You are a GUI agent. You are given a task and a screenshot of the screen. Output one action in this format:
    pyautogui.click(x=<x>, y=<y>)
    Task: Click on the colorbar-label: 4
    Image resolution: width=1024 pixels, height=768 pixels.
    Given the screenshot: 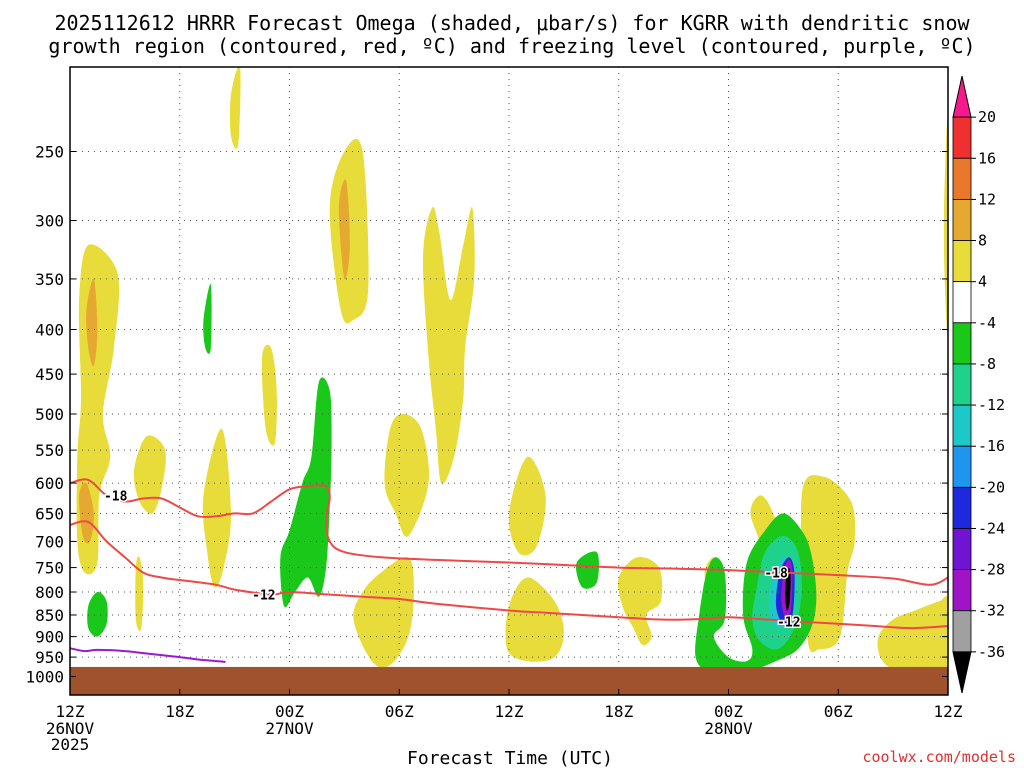 What is the action you would take?
    pyautogui.click(x=982, y=282)
    